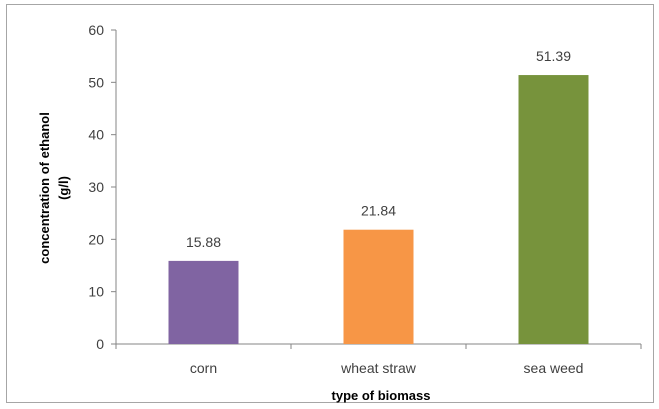  I want to click on y-tick-label: 10, so click(96, 292).